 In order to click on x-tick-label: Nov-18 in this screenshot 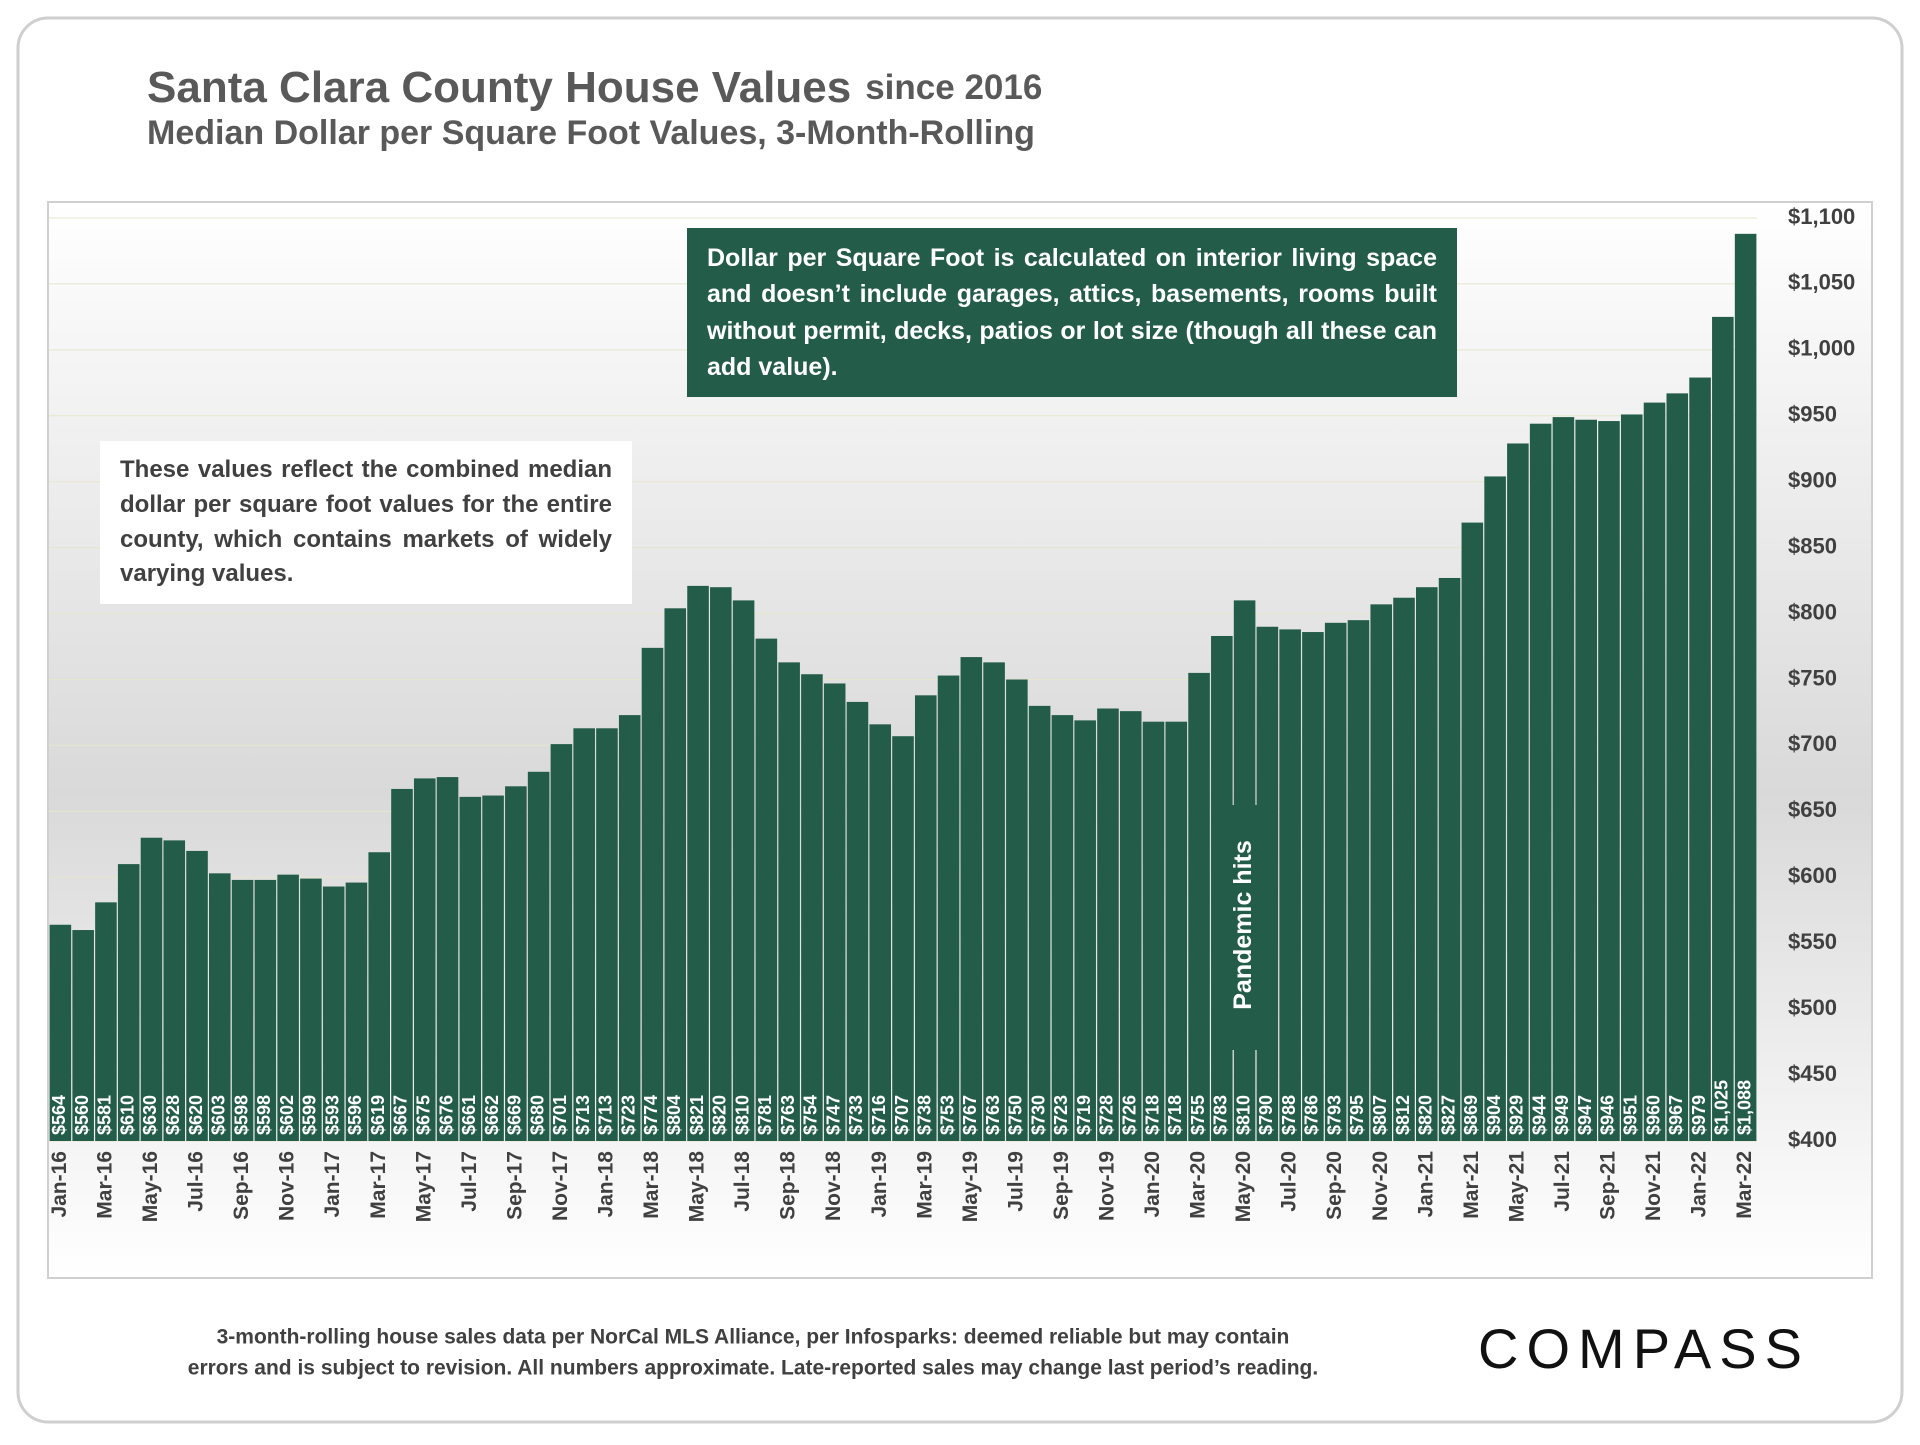, I will do `click(833, 1186)`.